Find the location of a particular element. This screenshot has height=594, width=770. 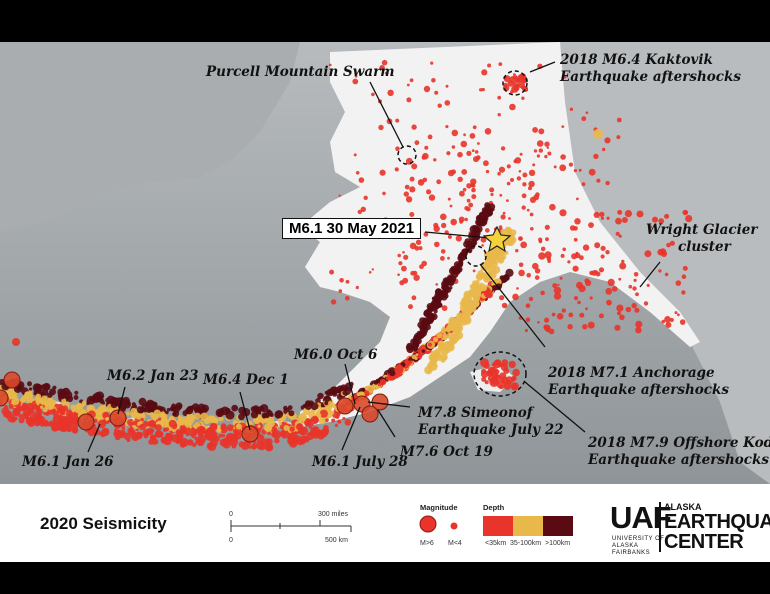

depth-shallow-label: <35km is located at coordinates (496, 543).